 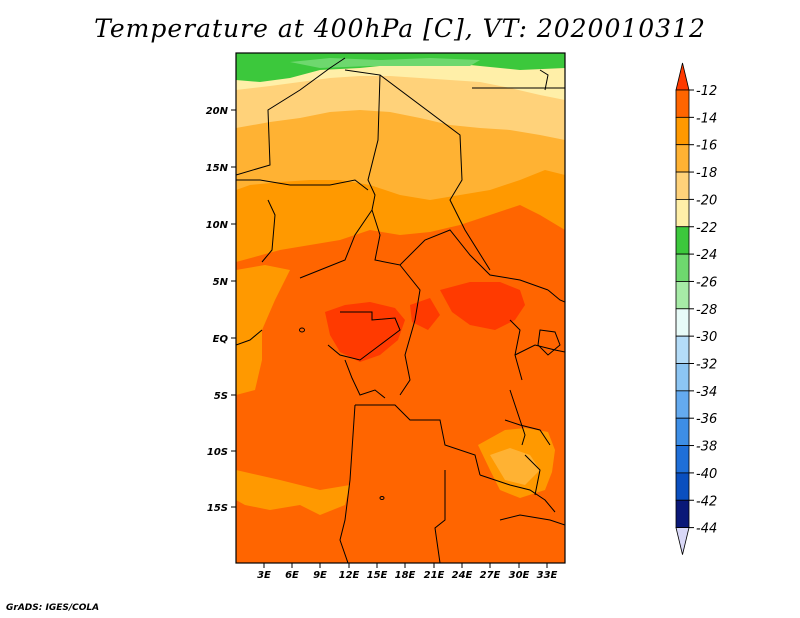 What do you see at coordinates (547, 575) in the screenshot?
I see `lon-label: 33E` at bounding box center [547, 575].